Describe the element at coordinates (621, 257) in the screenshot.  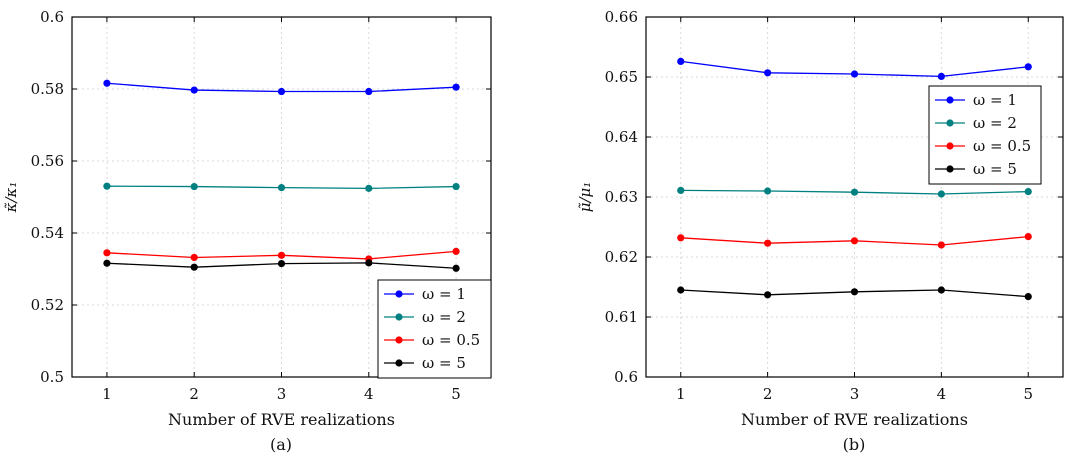
I see `y-tick-label: 0.62` at that location.